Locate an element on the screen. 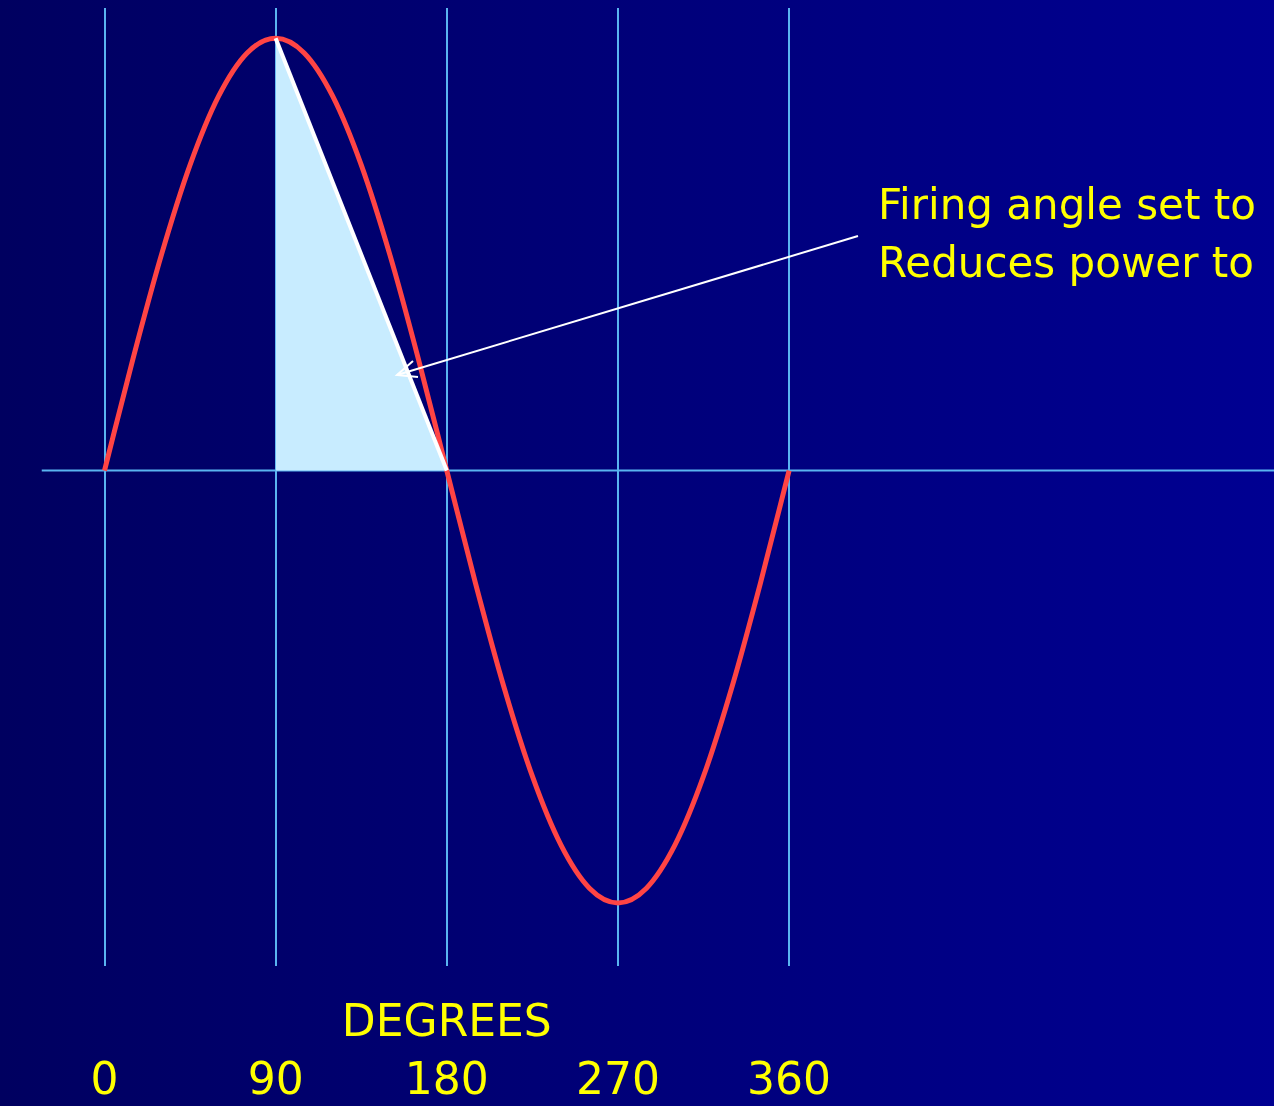  x-tick-label: 90 is located at coordinates (275, 1078).